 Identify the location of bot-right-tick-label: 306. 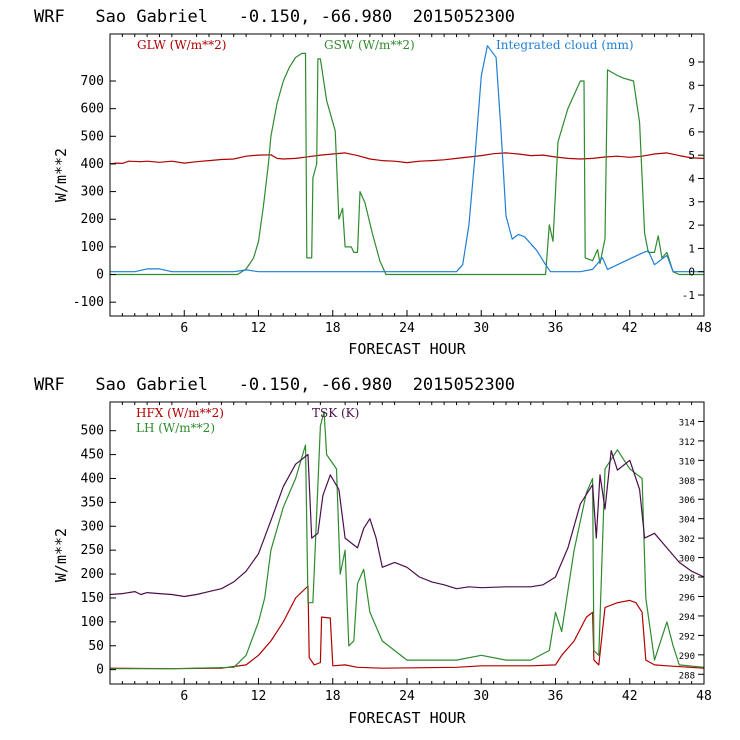
(687, 501).